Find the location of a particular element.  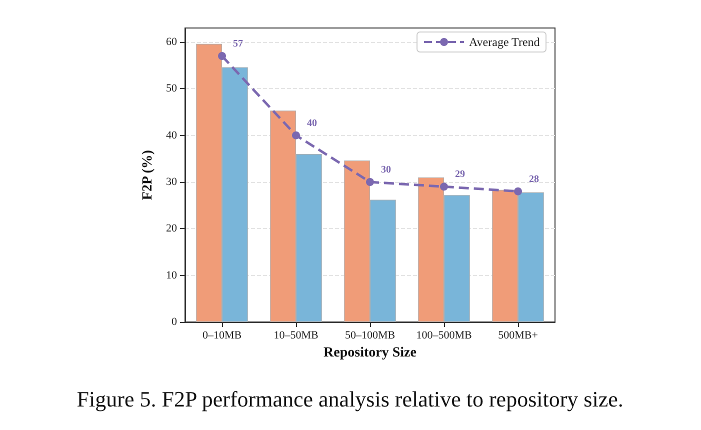

data-label: 30 is located at coordinates (386, 170).